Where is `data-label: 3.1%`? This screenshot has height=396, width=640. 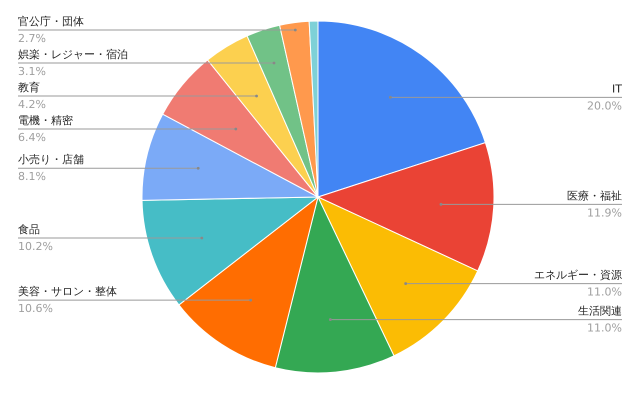 data-label: 3.1% is located at coordinates (32, 71).